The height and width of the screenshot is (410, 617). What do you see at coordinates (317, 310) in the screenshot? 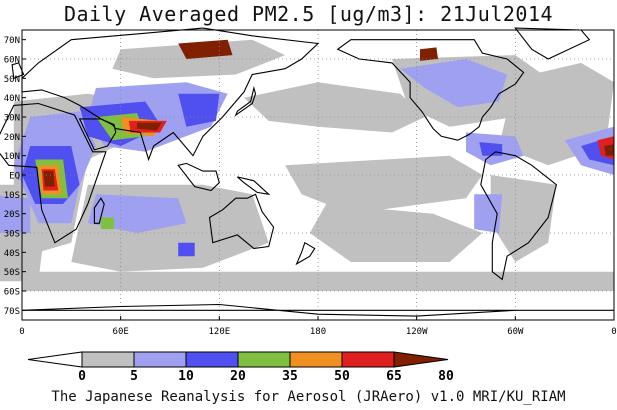
I see `coast-antarctic-margin` at bounding box center [317, 310].